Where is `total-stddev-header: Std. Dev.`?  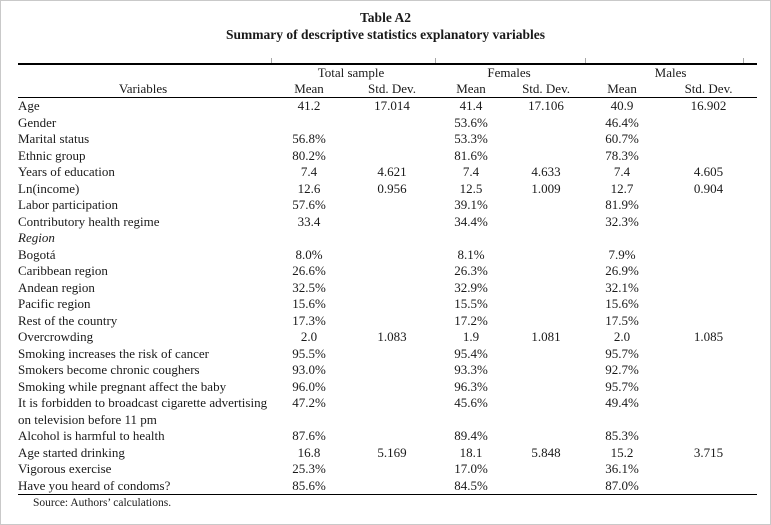 total-stddev-header: Std. Dev. is located at coordinates (392, 88).